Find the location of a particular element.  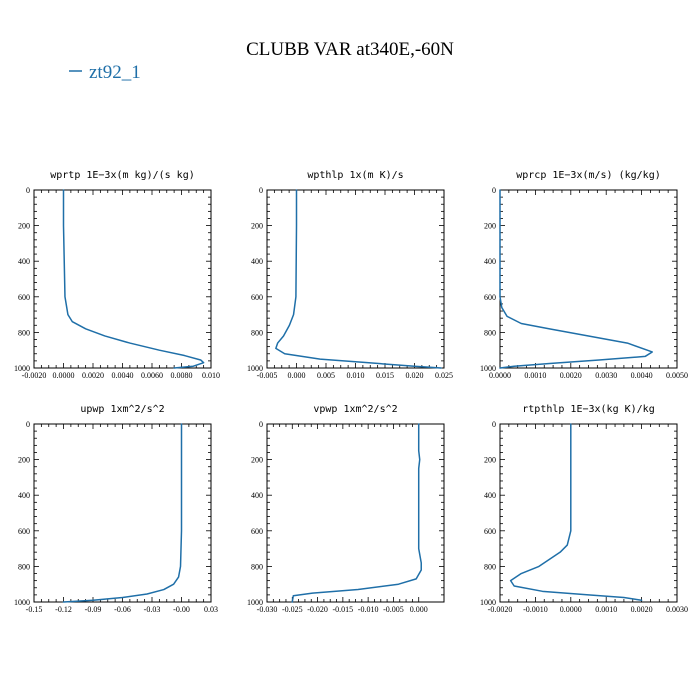

panel-title: wprtp 1E−3x(m kg)/(s kg) is located at coordinates (122, 175).